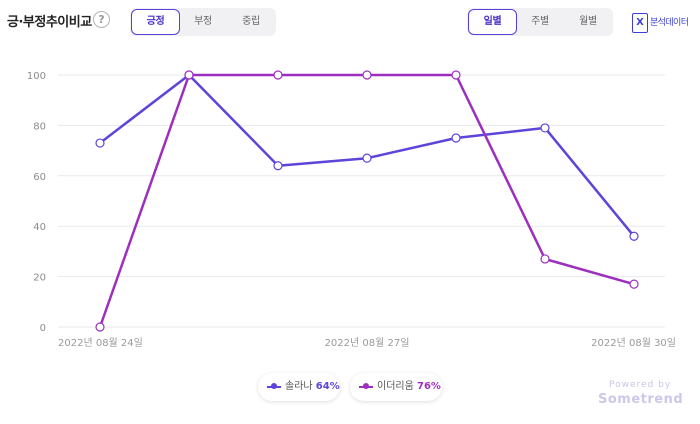  What do you see at coordinates (588, 21) in the screenshot?
I see `tab-monthly: 월별` at bounding box center [588, 21].